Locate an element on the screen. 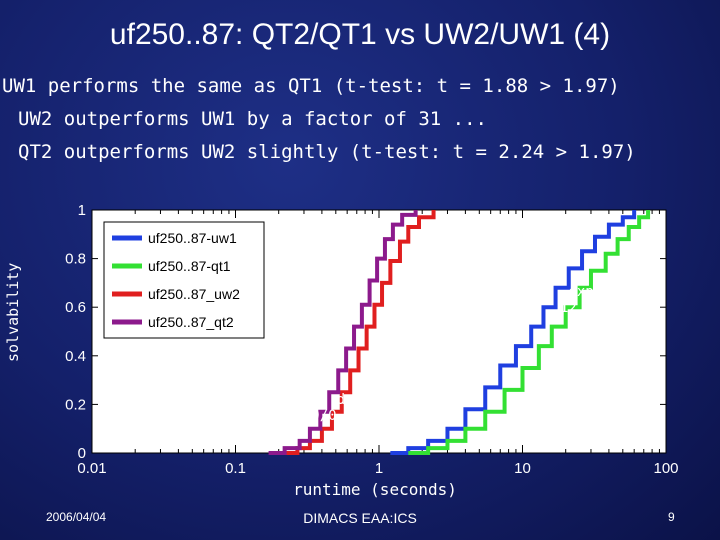 This screenshot has height=540, width=720. annotation-mid: exp. d. 0.39/0.29 is located at coordinates (324, 408).